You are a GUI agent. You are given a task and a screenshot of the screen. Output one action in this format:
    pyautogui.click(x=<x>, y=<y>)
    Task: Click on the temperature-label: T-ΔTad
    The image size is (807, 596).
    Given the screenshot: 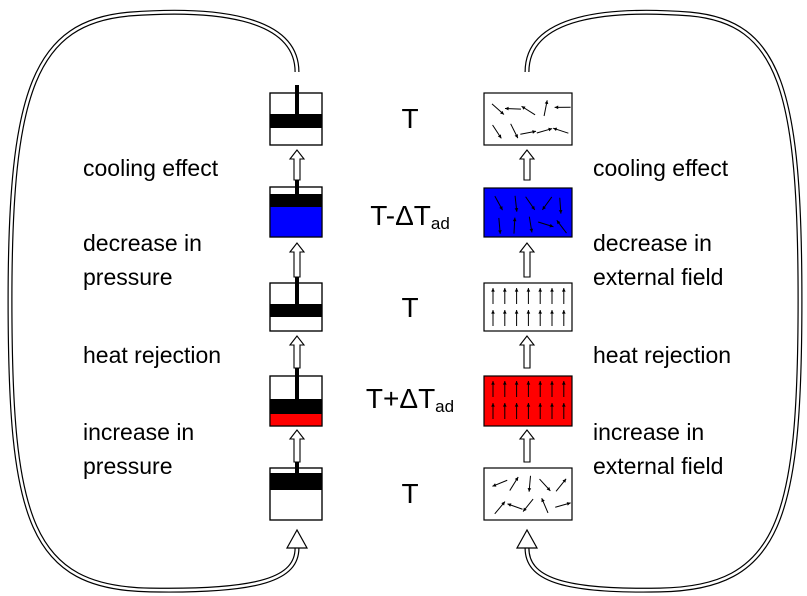 What is the action you would take?
    pyautogui.click(x=410, y=216)
    